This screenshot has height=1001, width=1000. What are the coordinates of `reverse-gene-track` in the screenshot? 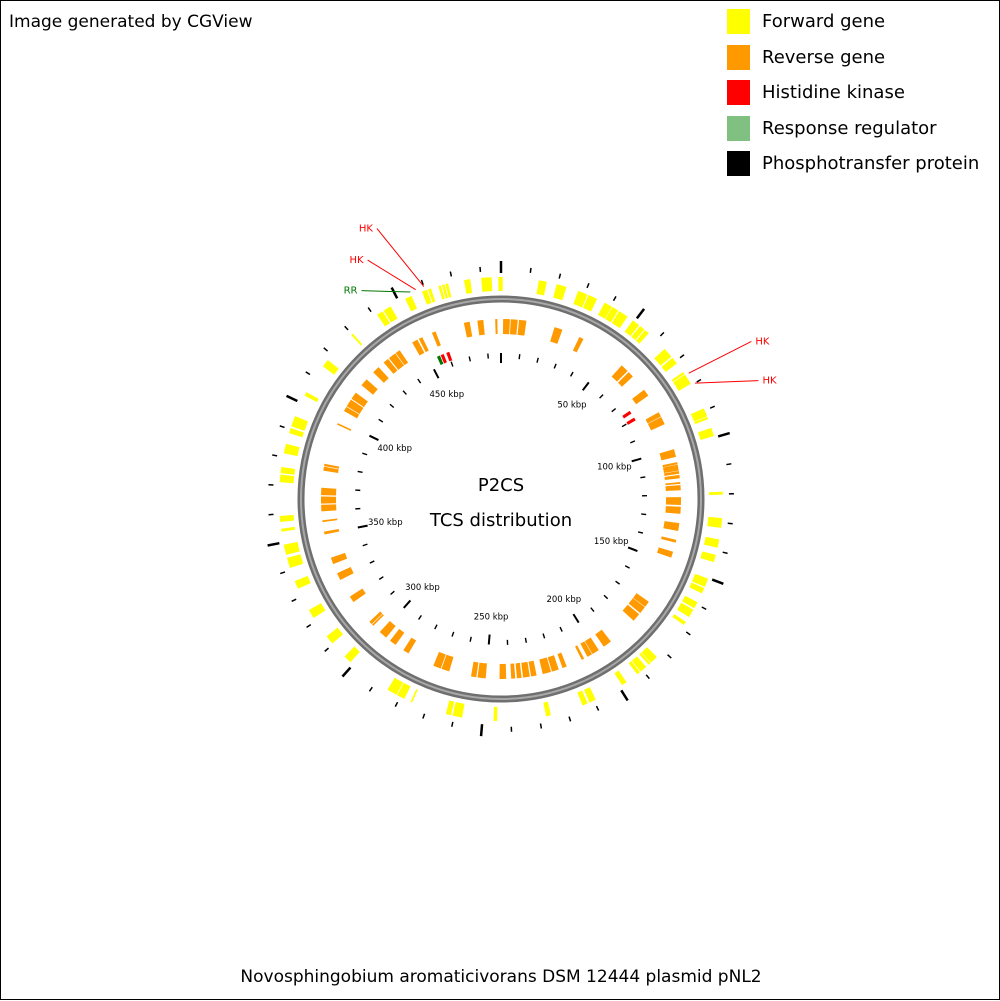 It's located at (501, 499).